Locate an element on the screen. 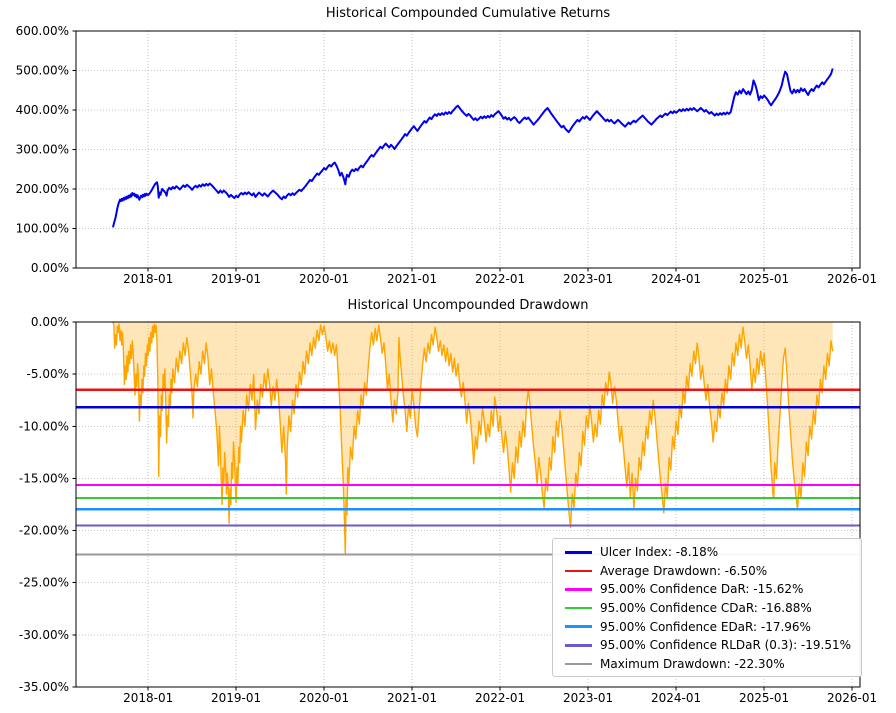 This screenshot has height=713, width=896. y-tick-label: 100.00% is located at coordinates (42, 229).